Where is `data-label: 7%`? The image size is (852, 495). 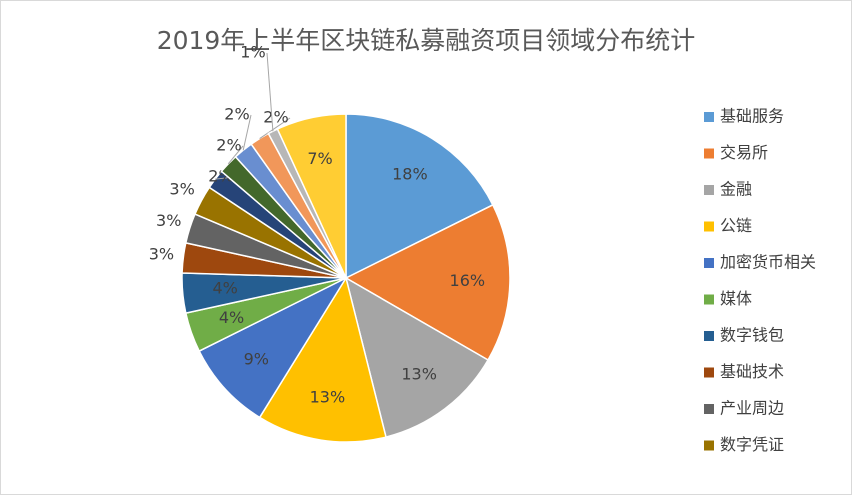 data-label: 7% is located at coordinates (319, 158).